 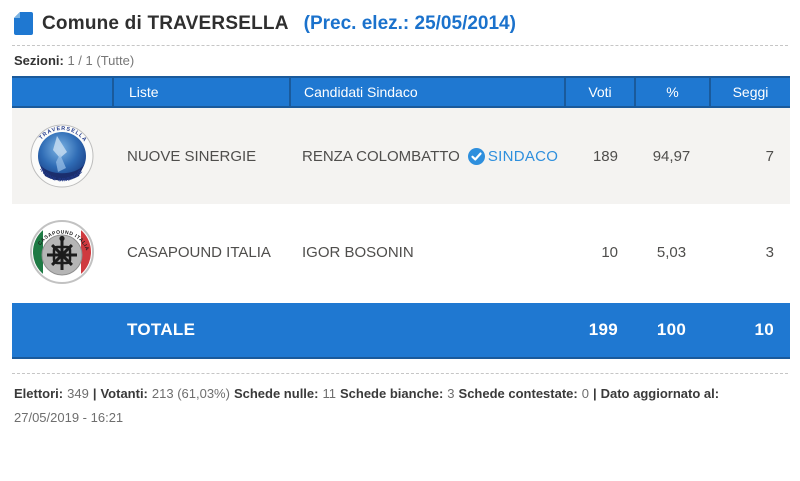 I want to click on footer-line-2: 27/05/2019 - 16:21, so click(x=400, y=418).